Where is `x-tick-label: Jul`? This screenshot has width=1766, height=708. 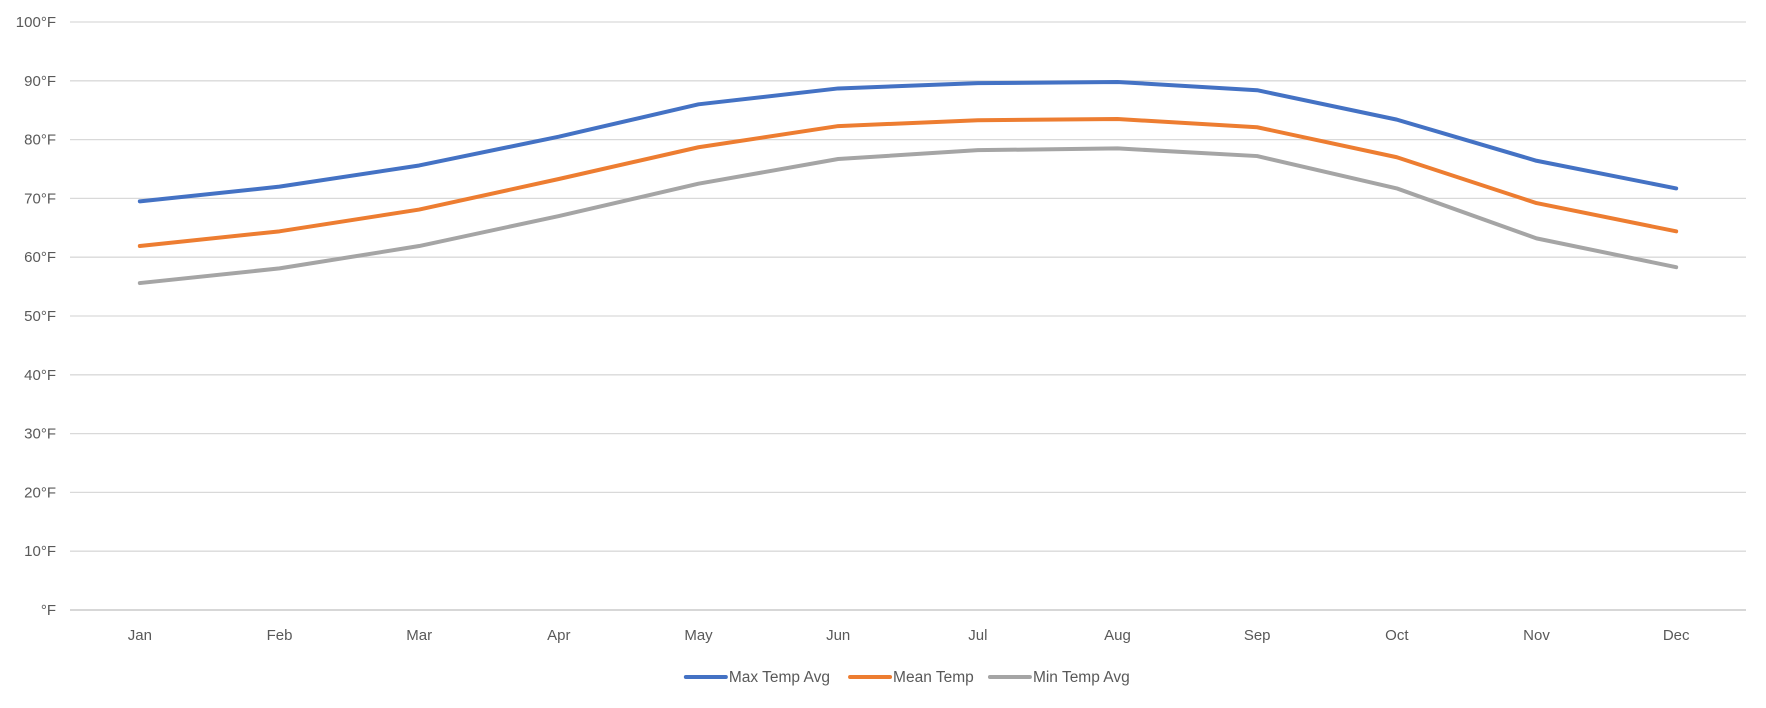
x-tick-label: Jul is located at coordinates (977, 635).